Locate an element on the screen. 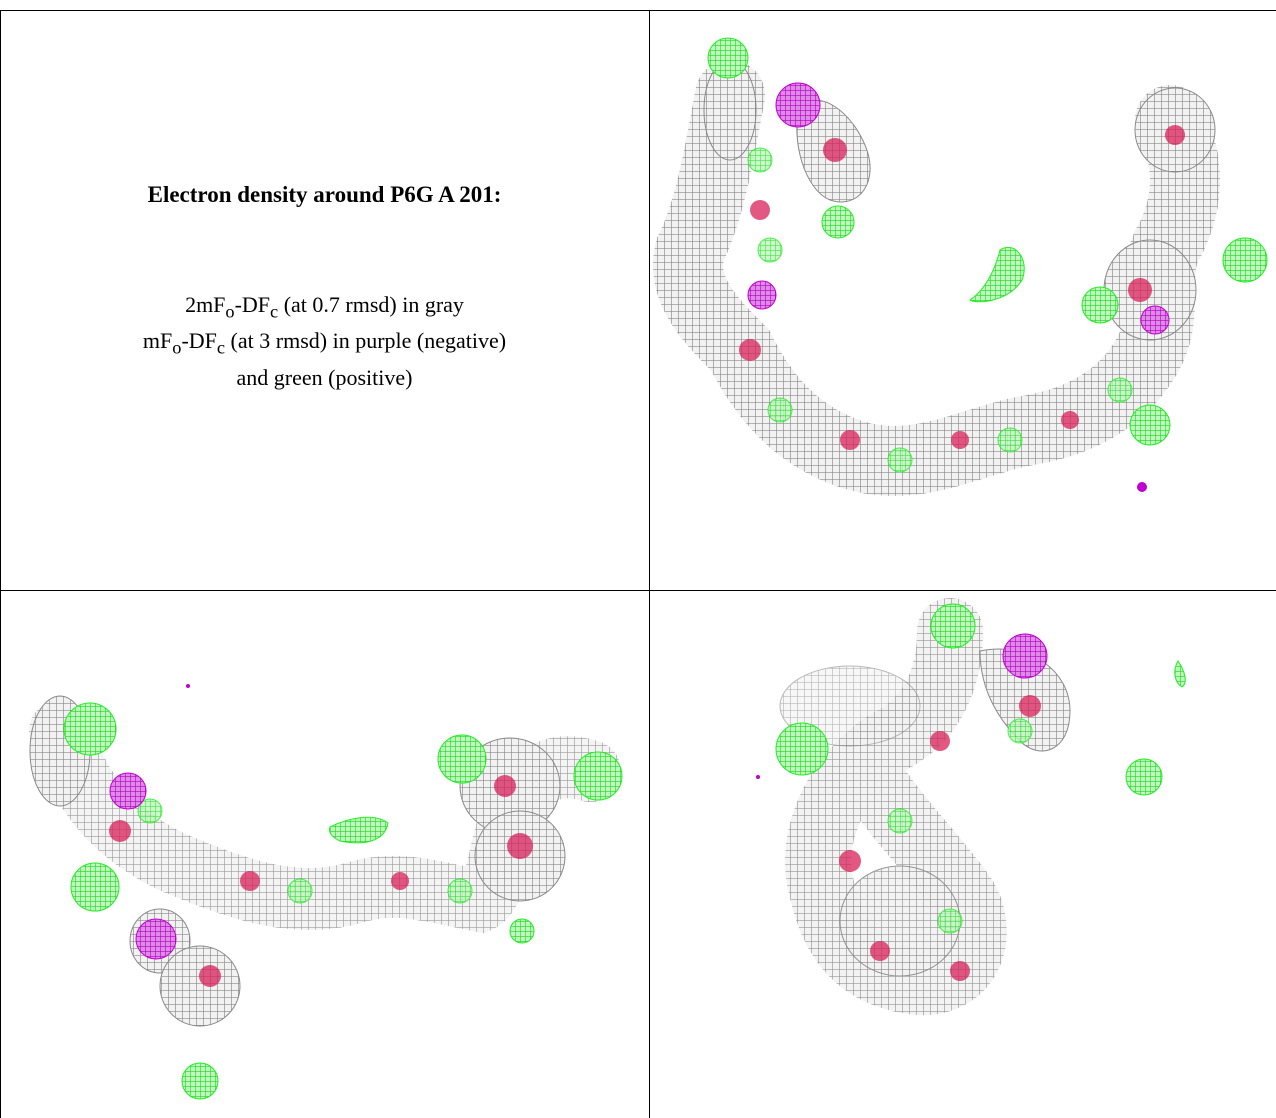 Image resolution: width=1276 pixels, height=1118 pixels. legend-line-2fofc: 2mFo-DFc (at 0.7 rmsd) in gray is located at coordinates (324, 307).